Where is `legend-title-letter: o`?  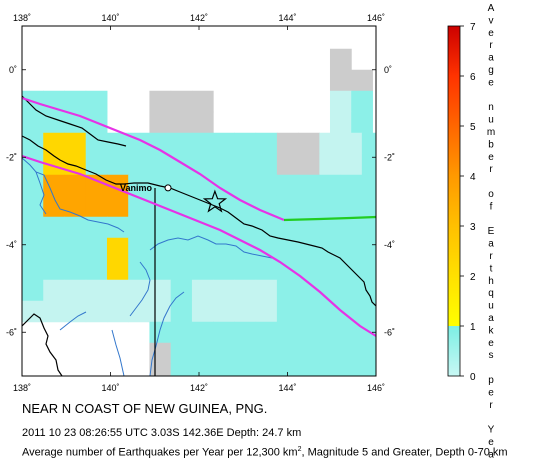 legend-title-letter: o is located at coordinates (491, 194).